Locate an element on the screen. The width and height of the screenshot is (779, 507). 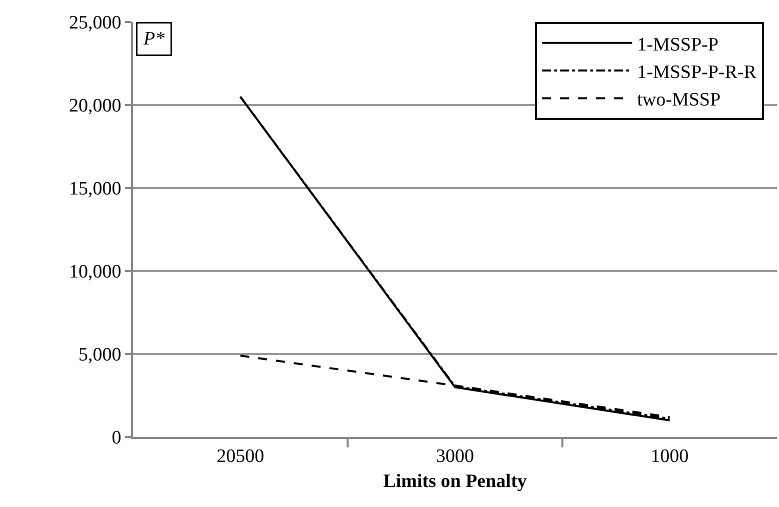
y-tick-label: 15,000 is located at coordinates (95, 189).